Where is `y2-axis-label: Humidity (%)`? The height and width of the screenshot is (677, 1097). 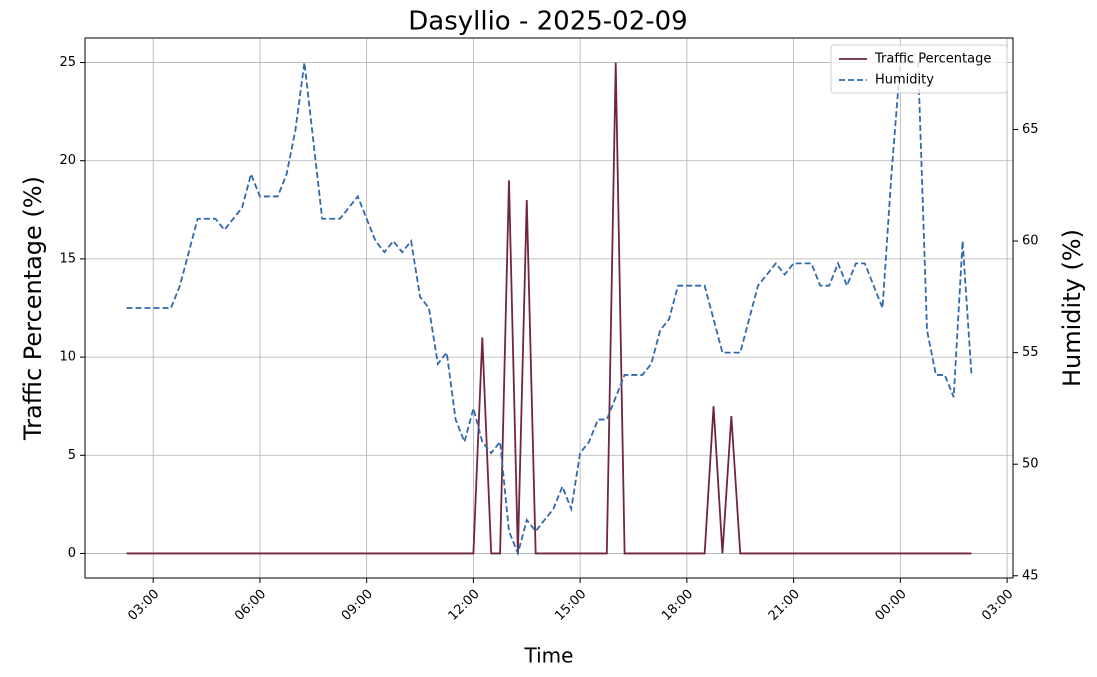
y2-axis-label: Humidity (%) is located at coordinates (1072, 308).